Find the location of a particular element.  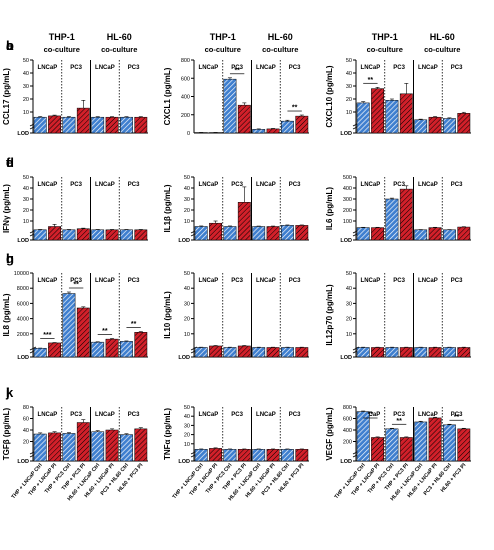

y-tick-label: 6000 is located at coordinates (23, 304).